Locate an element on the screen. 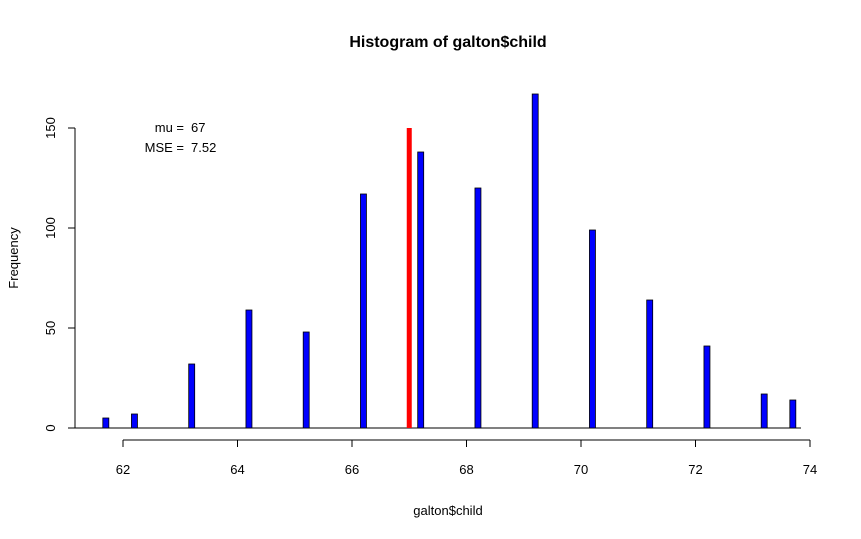 Image resolution: width=861 pixels, height=539 pixels. y-axis: 0 50 100 150 is located at coordinates (59, 274).